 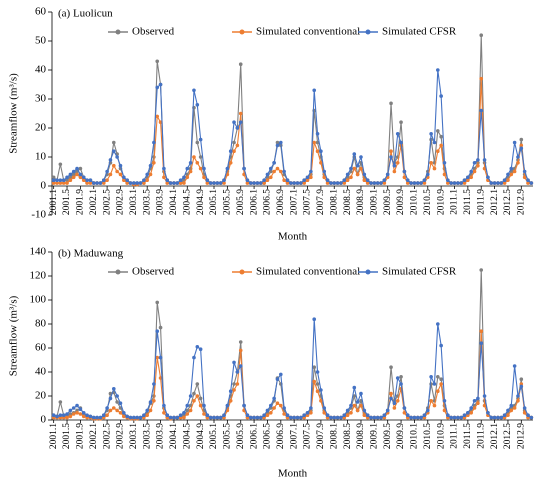 What do you see at coordinates (44, 186) in the screenshot?
I see `y-tick-label: 0` at bounding box center [44, 186].